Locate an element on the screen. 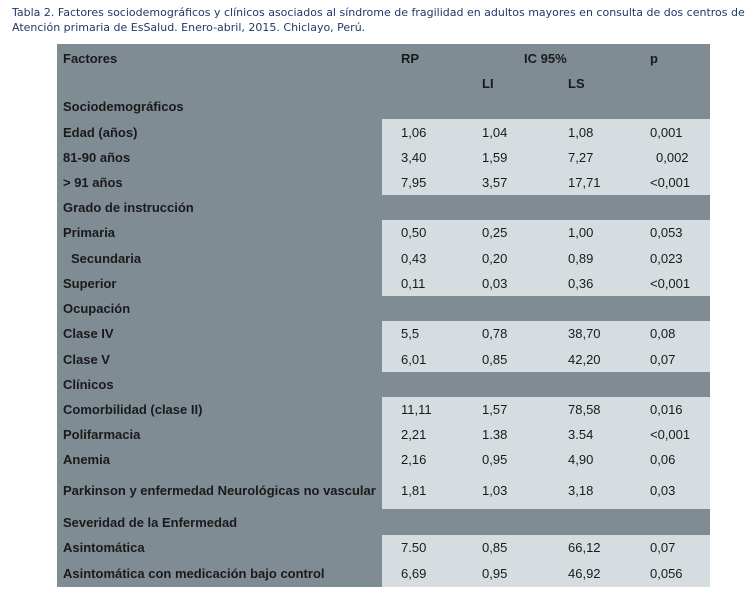  rp-value: 11,11 is located at coordinates (416, 409).